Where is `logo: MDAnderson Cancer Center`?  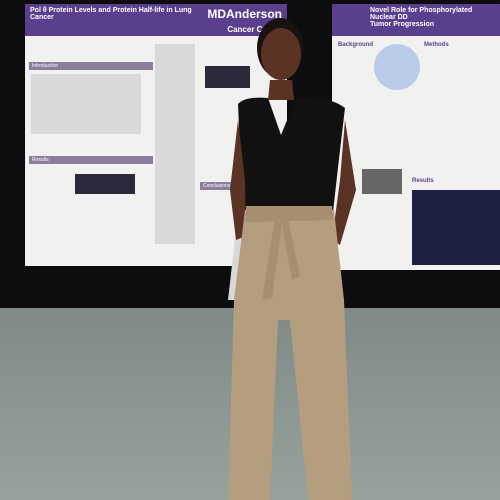 logo: MDAnderson Cancer Center is located at coordinates (244, 20).